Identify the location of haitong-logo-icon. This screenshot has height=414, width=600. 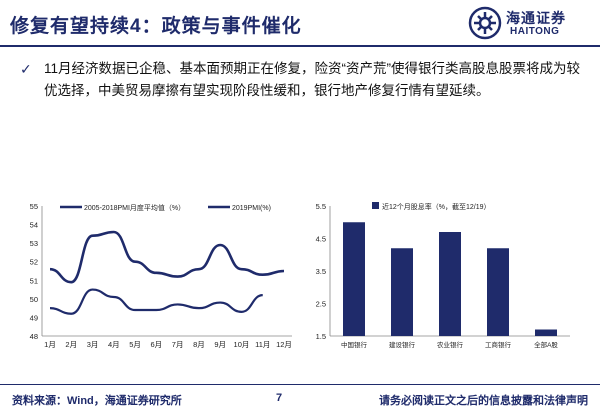
(485, 23).